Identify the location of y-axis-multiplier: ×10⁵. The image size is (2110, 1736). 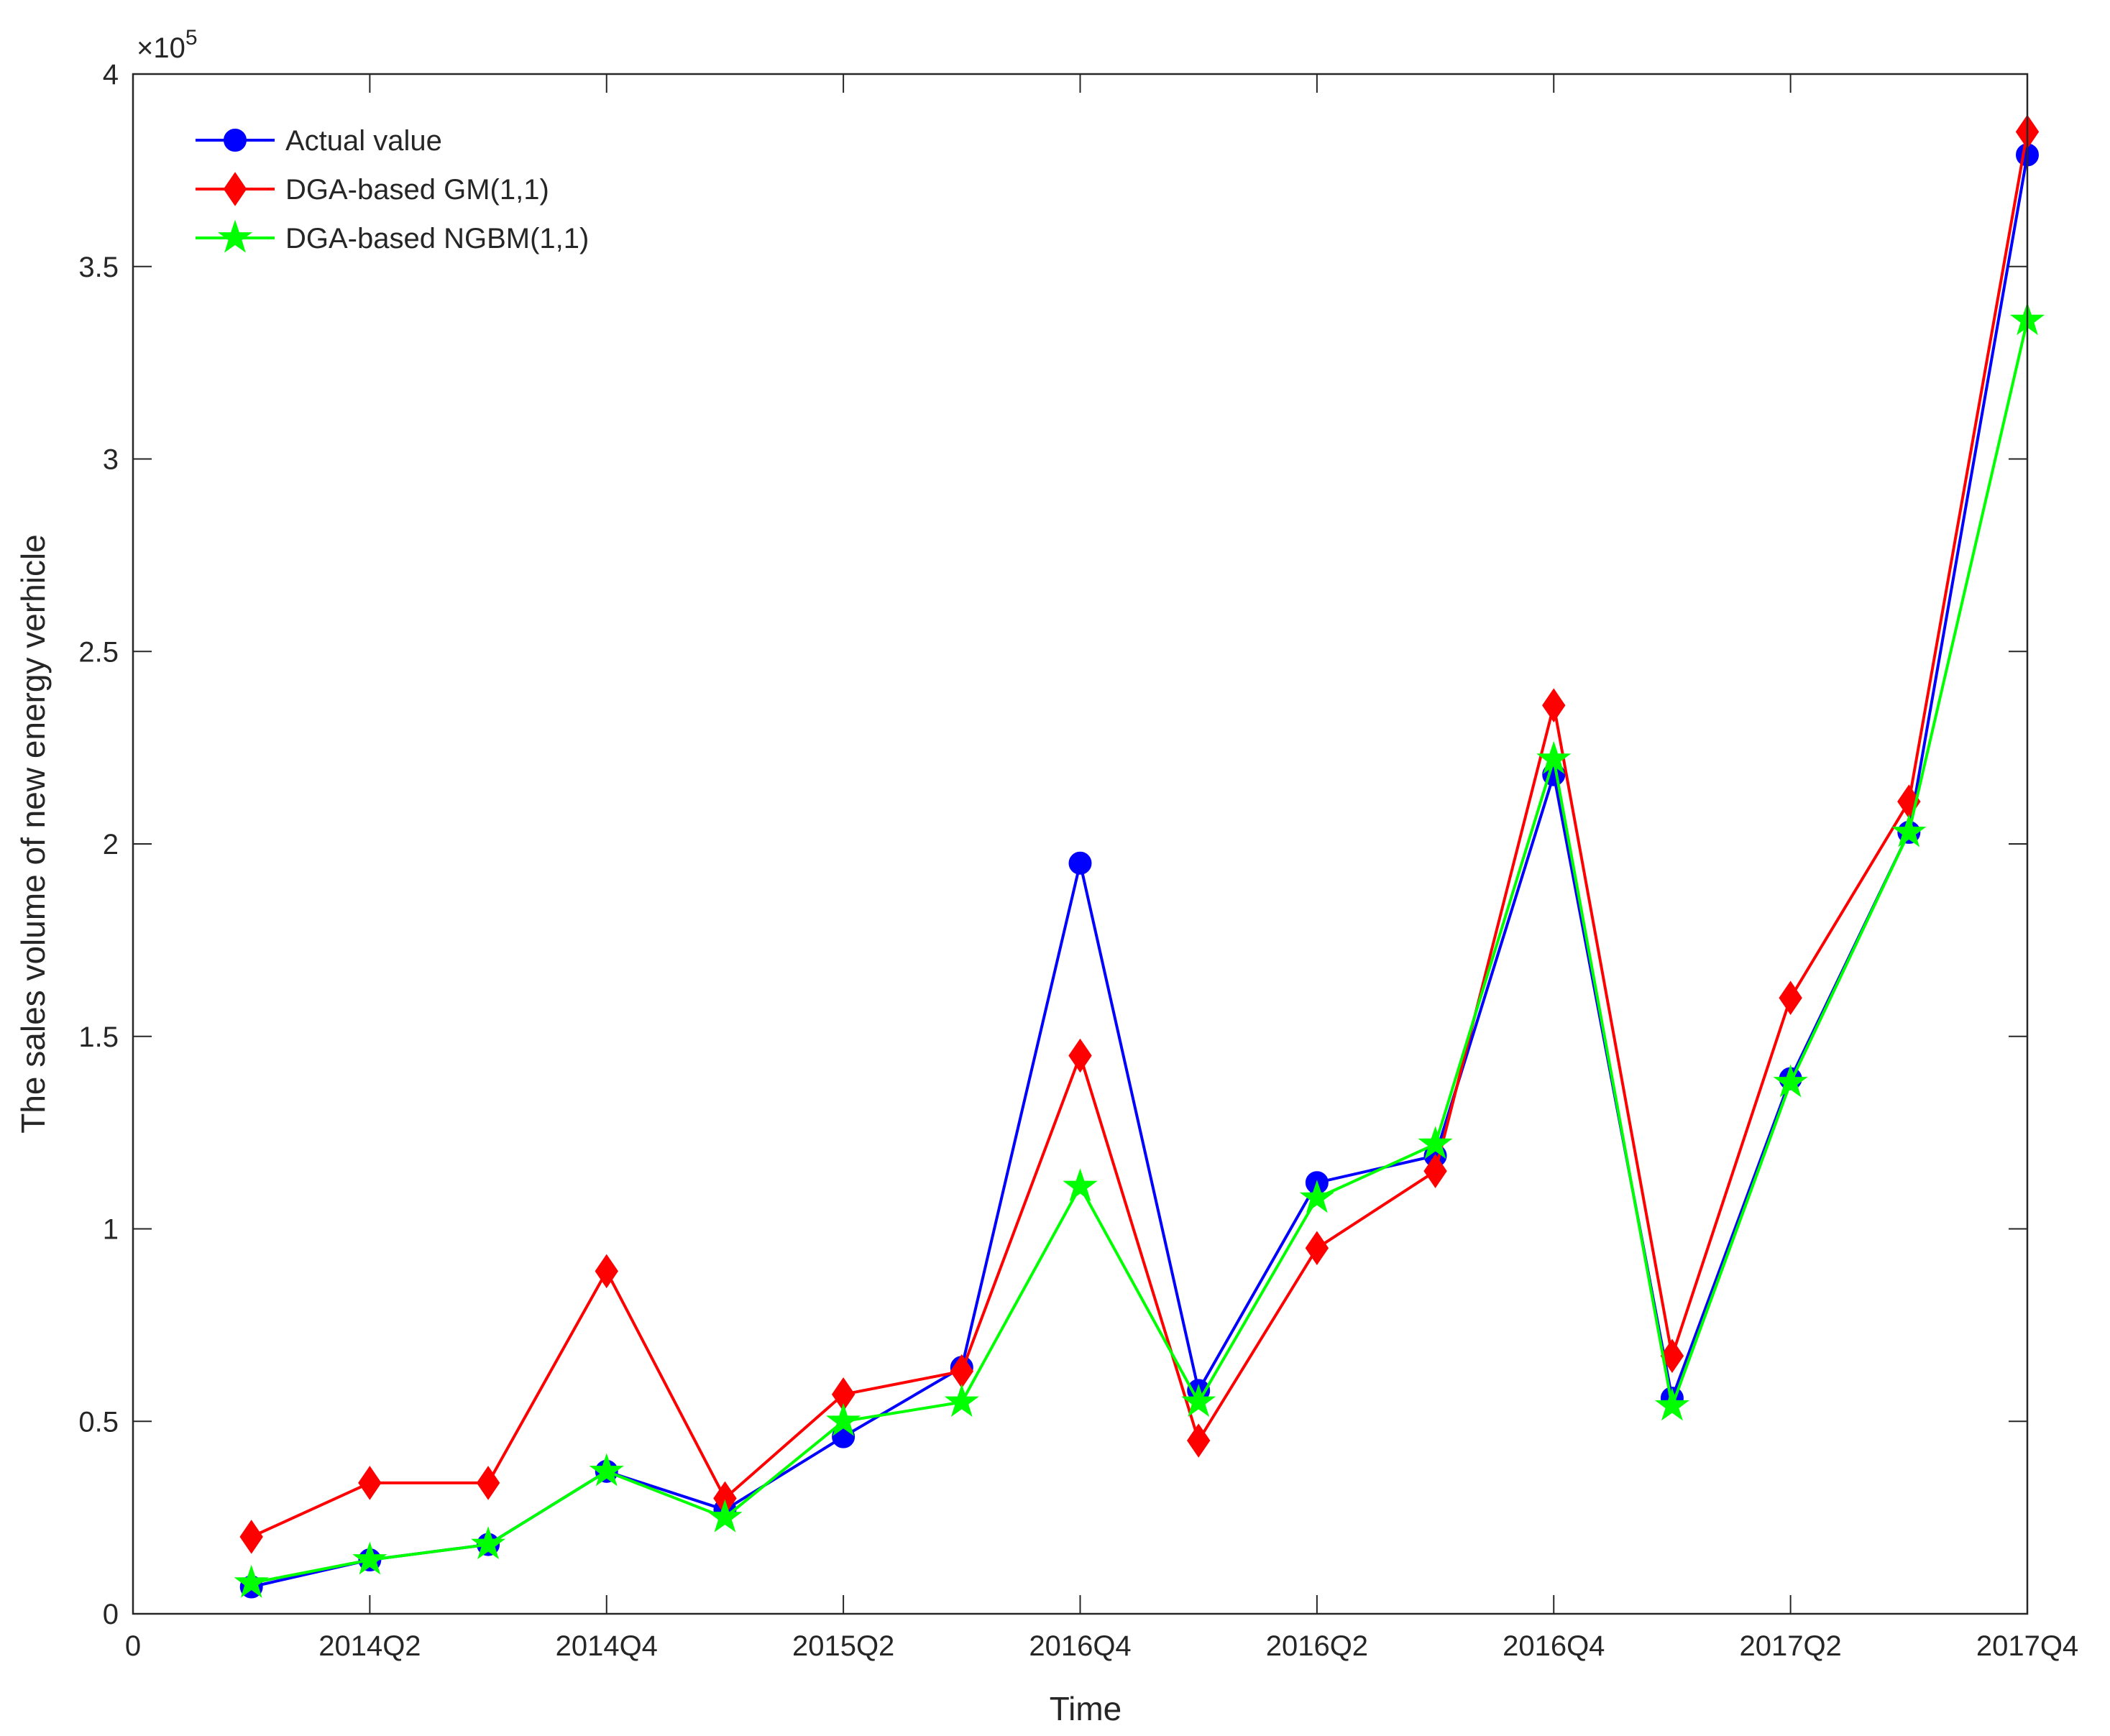
(167, 45).